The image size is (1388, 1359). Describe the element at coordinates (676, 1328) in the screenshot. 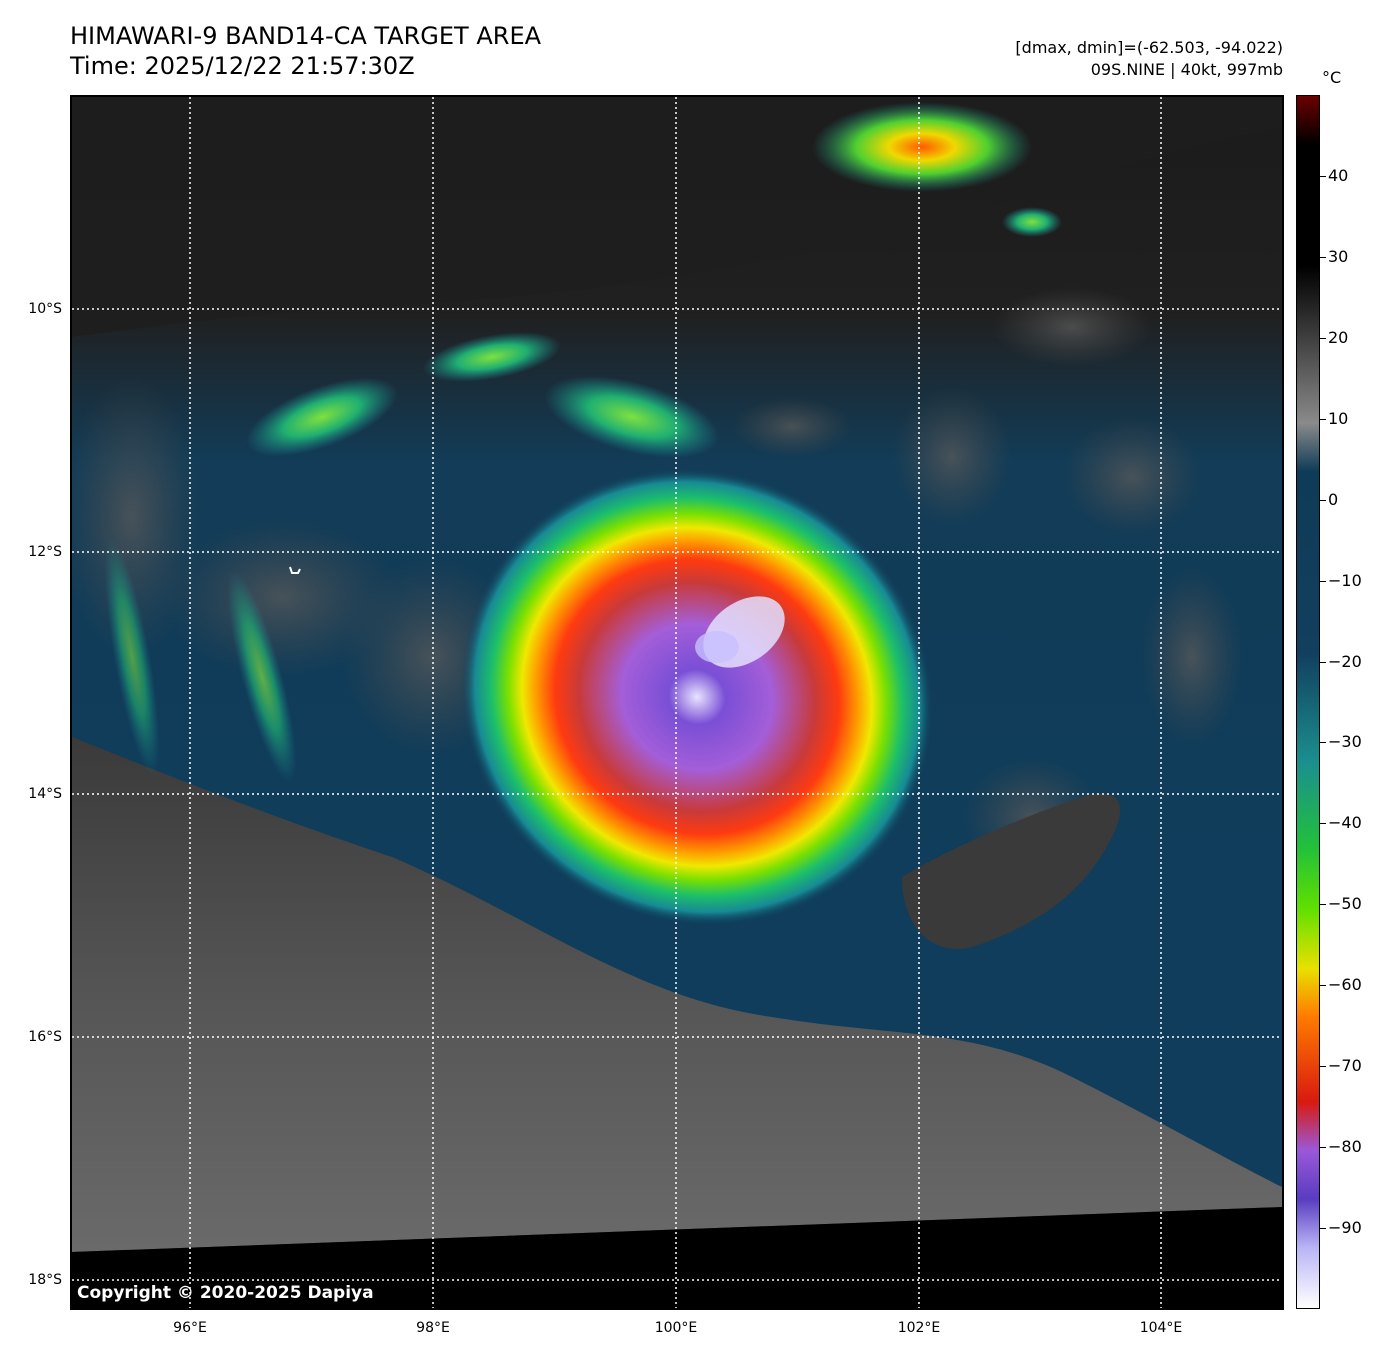

I see `lon-label-100e: 100°E` at that location.